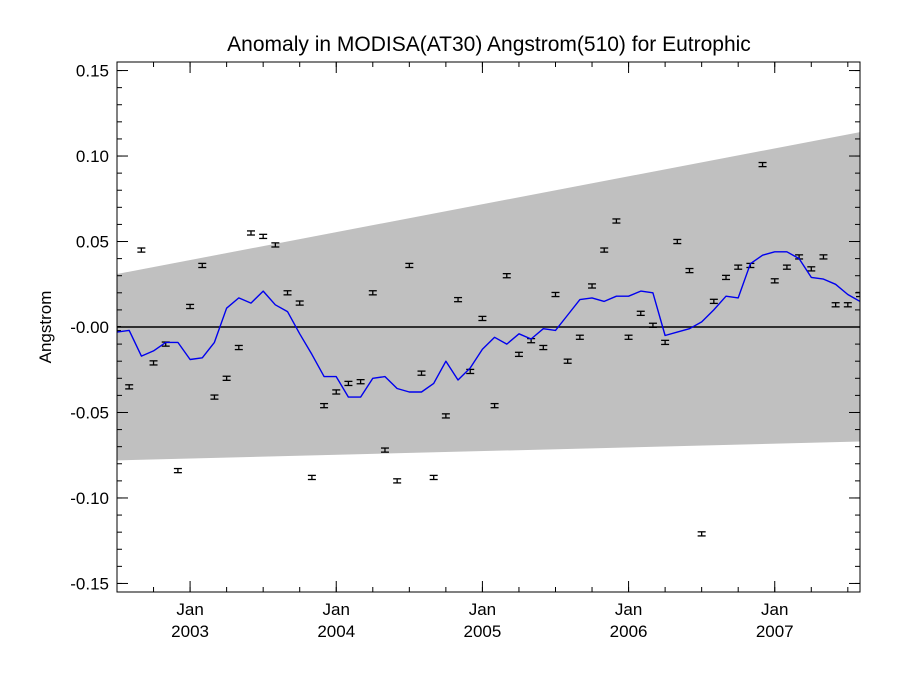  I want to click on y-tick-label: -0.15, so click(89, 583).